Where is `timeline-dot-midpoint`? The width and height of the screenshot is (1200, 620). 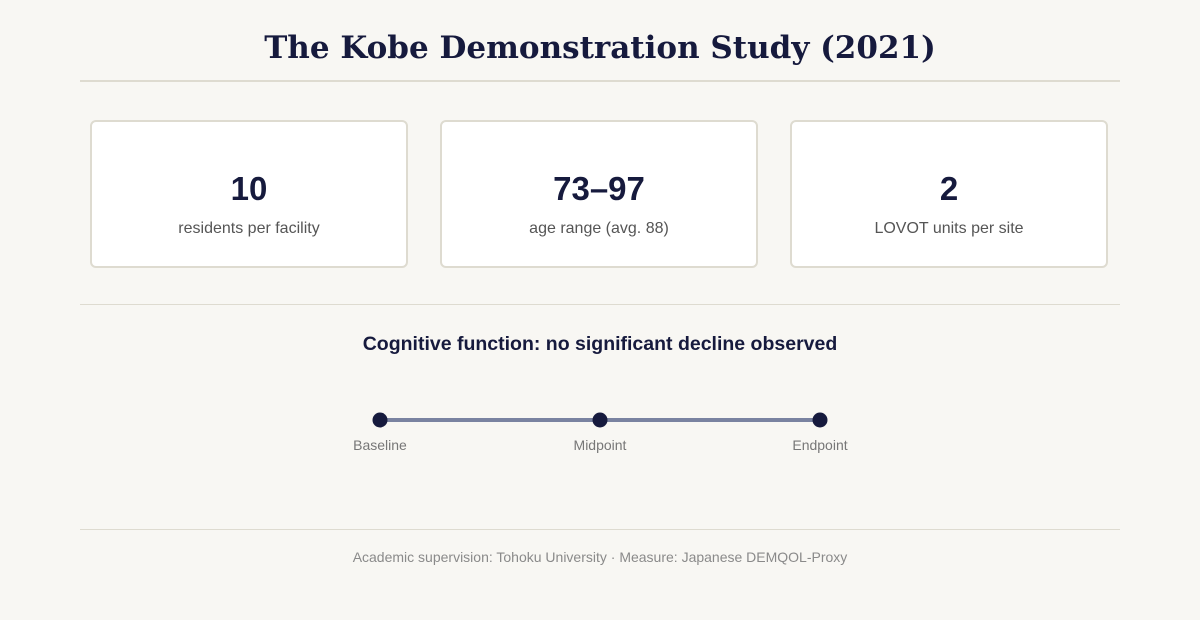
timeline-dot-midpoint is located at coordinates (600, 420).